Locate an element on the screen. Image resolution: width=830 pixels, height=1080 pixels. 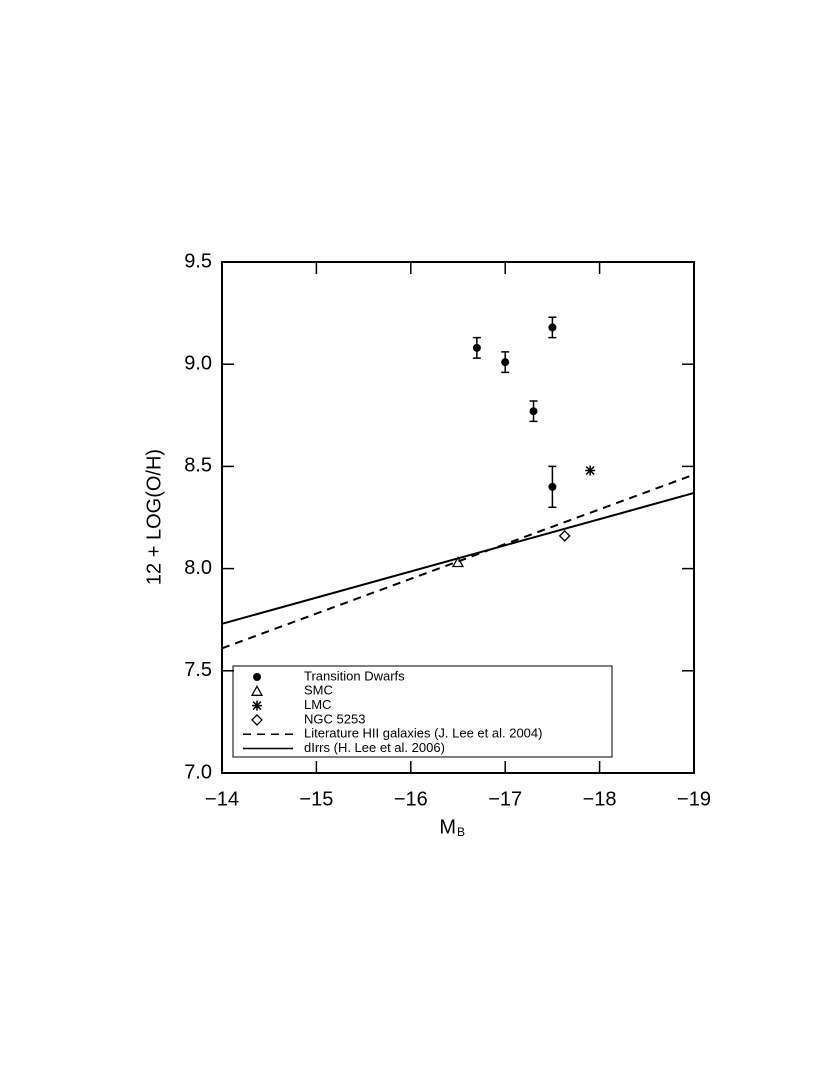
legend-label: Transition Dwarfs is located at coordinates (354, 675).